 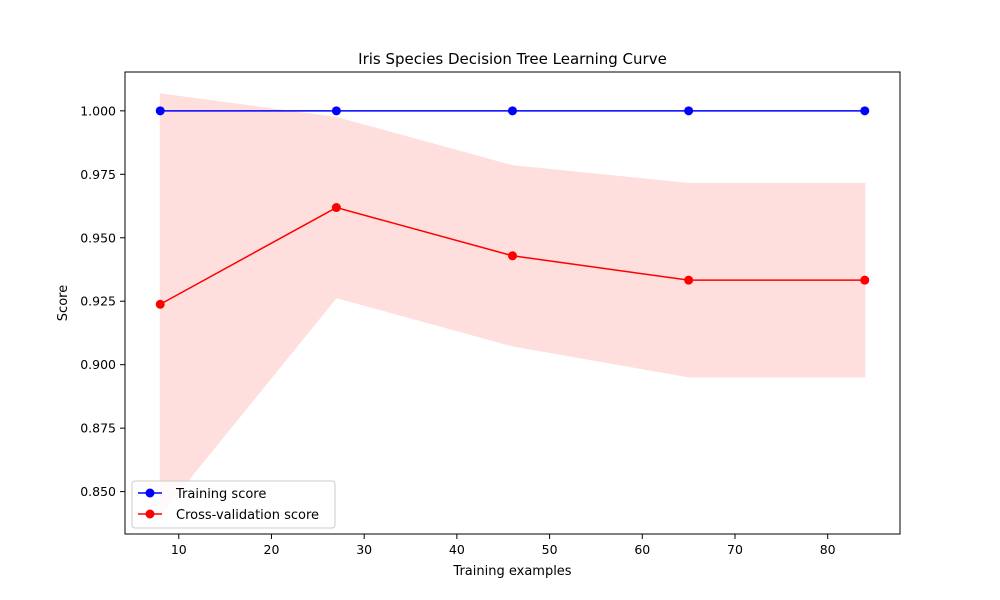 What do you see at coordinates (98, 174) in the screenshot?
I see `y-tick-label: 0.975` at bounding box center [98, 174].